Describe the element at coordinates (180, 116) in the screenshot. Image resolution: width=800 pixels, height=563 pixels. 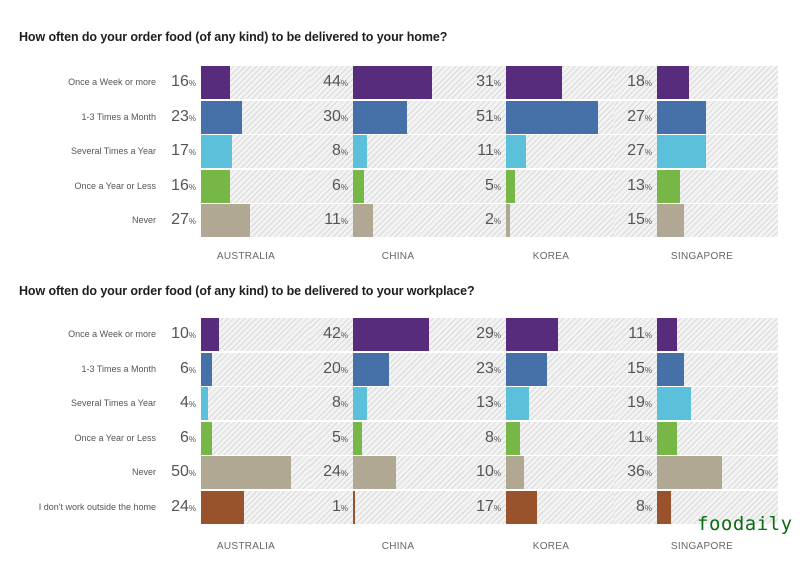
I see `data-label-value: 23` at that location.